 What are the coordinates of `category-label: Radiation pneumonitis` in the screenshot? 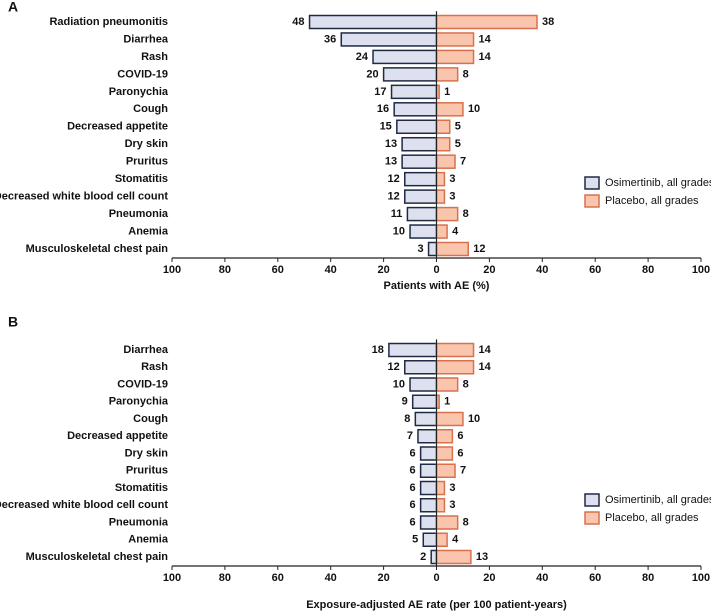 It's located at (108, 22).